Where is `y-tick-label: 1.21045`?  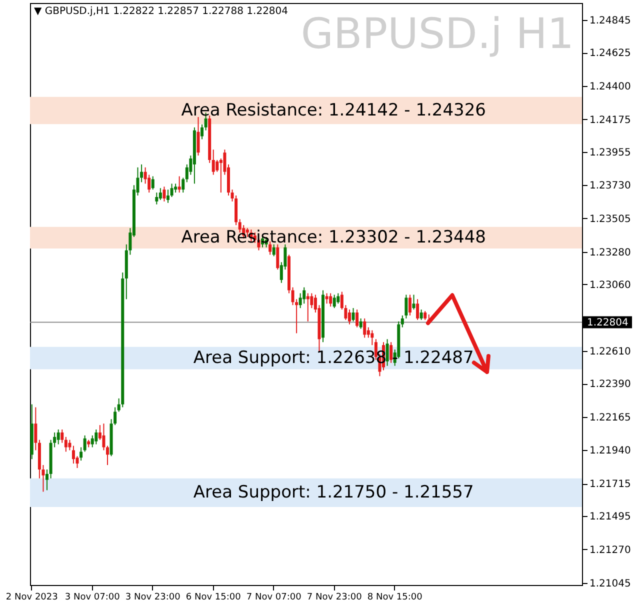
y-tick-label: 1.21045 is located at coordinates (610, 584).